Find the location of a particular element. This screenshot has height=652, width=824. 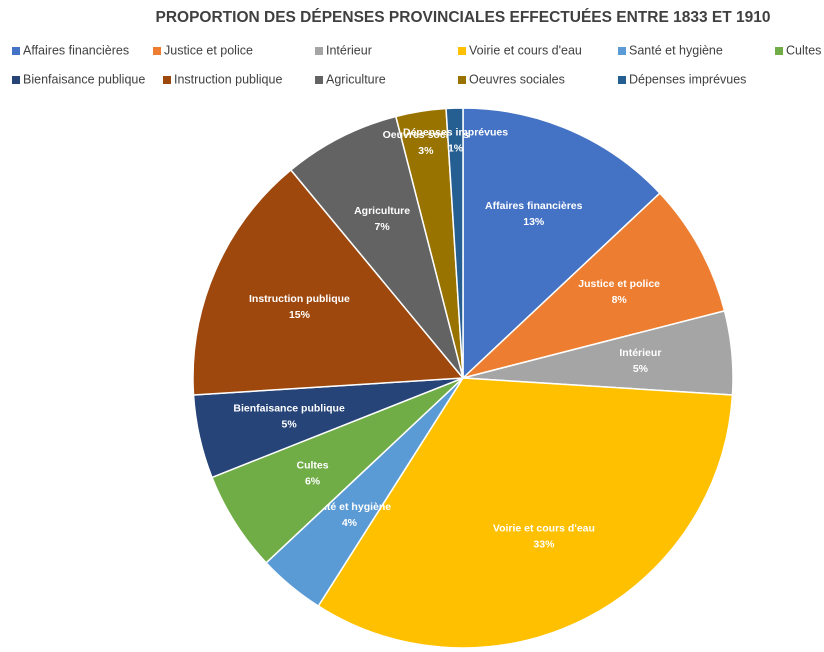

slice-value: 1% is located at coordinates (456, 148).